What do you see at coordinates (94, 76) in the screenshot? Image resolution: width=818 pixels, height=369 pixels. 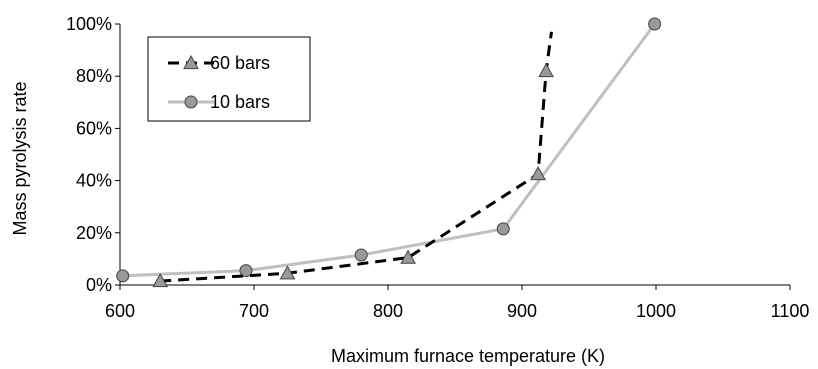 I see `y-tick-label: 80%` at bounding box center [94, 76].